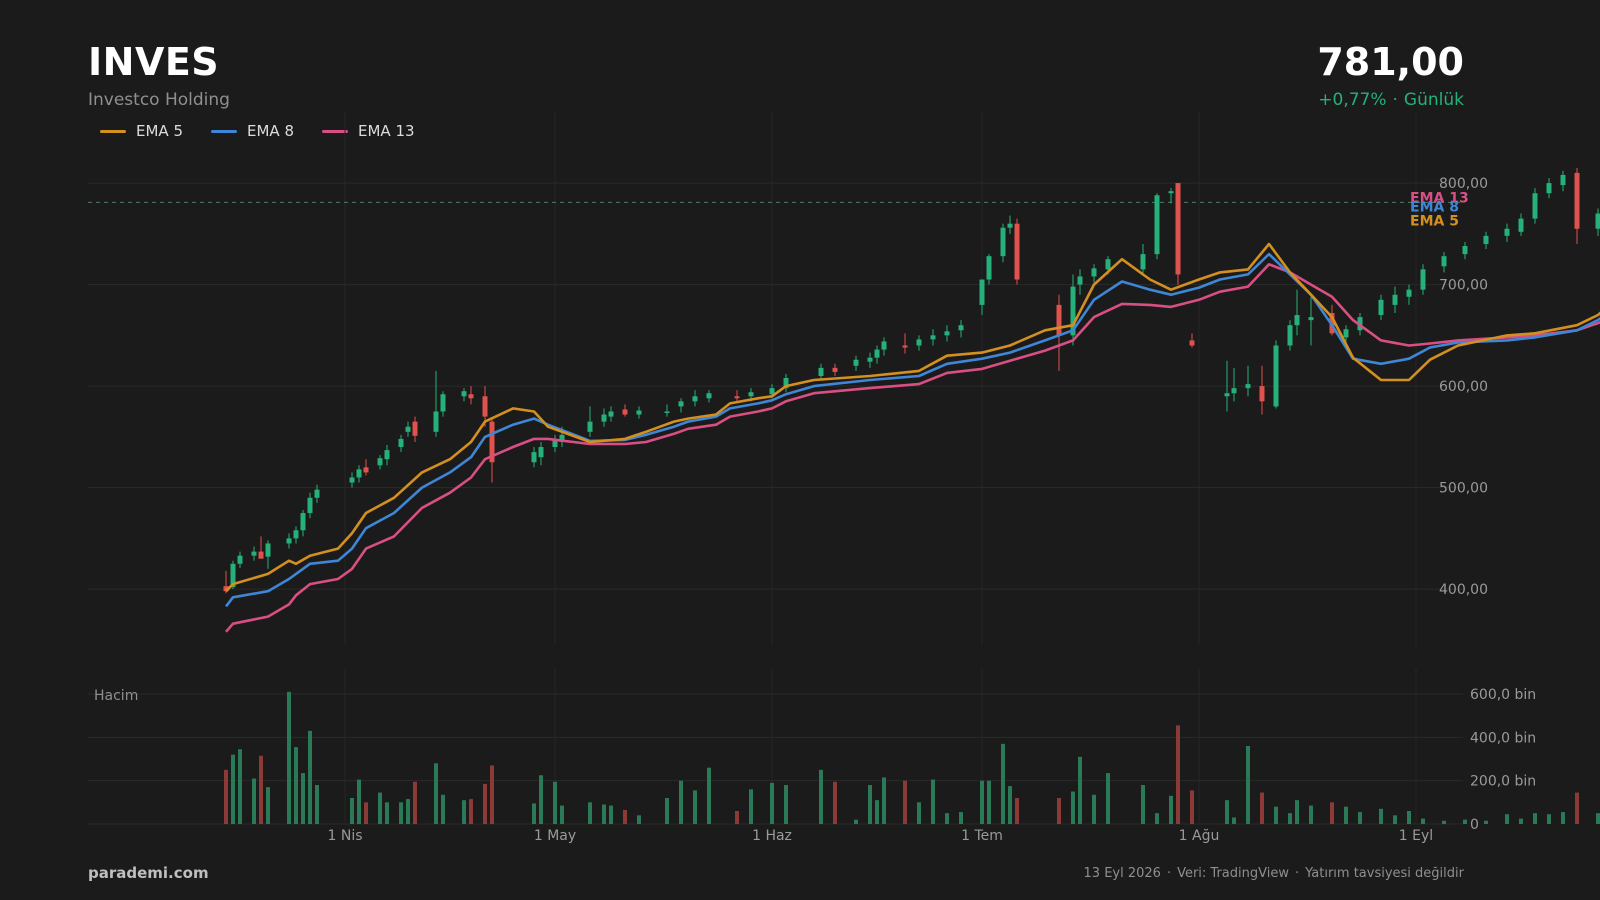  I want to click on ema8-line-swatch, so click(224, 131).